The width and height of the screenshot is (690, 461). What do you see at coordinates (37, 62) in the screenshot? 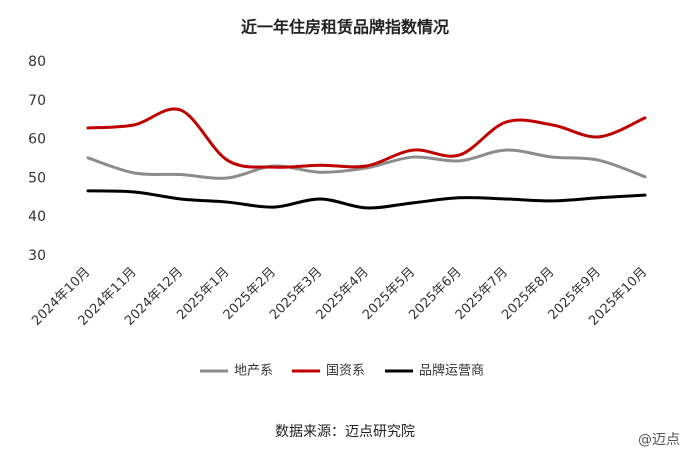
I see `y-tick-label: 80` at bounding box center [37, 62].